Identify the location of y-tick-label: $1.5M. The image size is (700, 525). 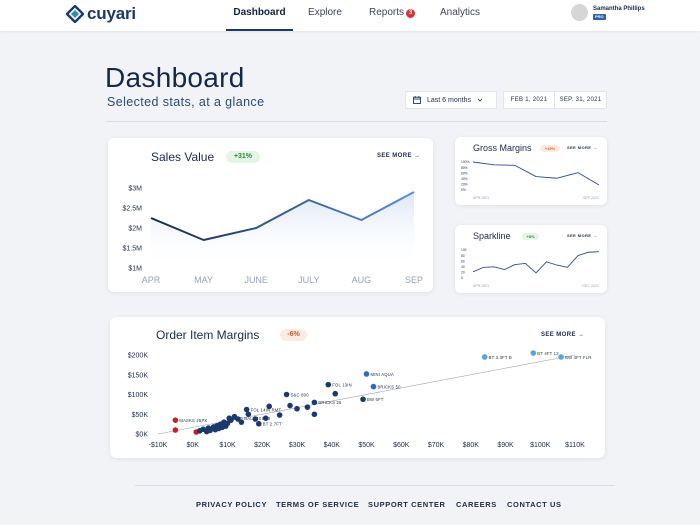
(133, 249).